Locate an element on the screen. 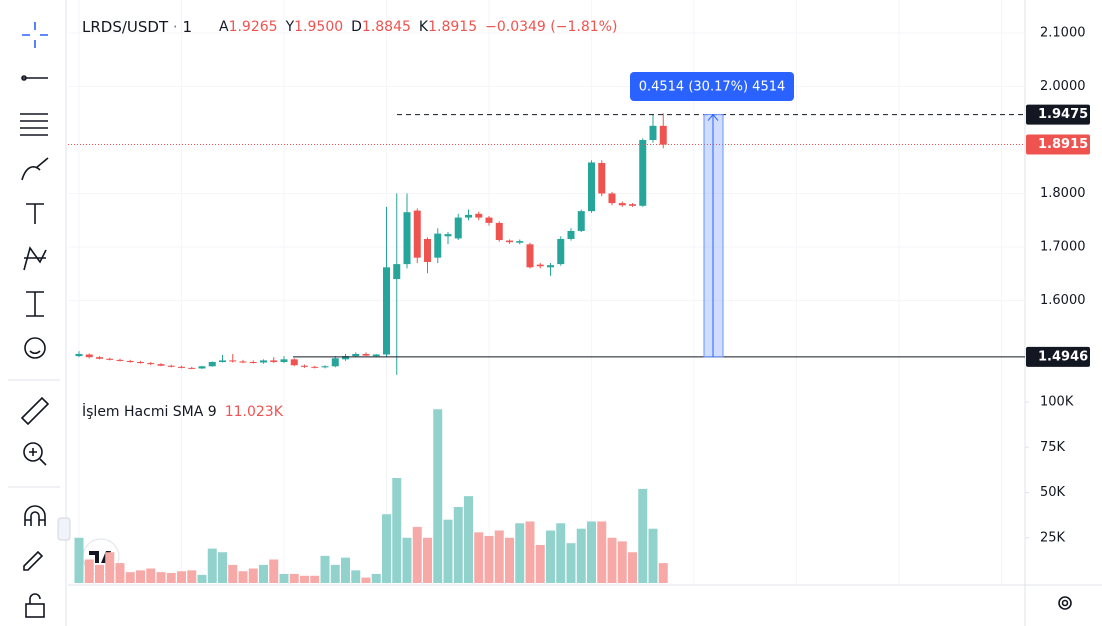 This screenshot has width=1102, height=626. y-tick-label: 2.1000 is located at coordinates (1063, 33).